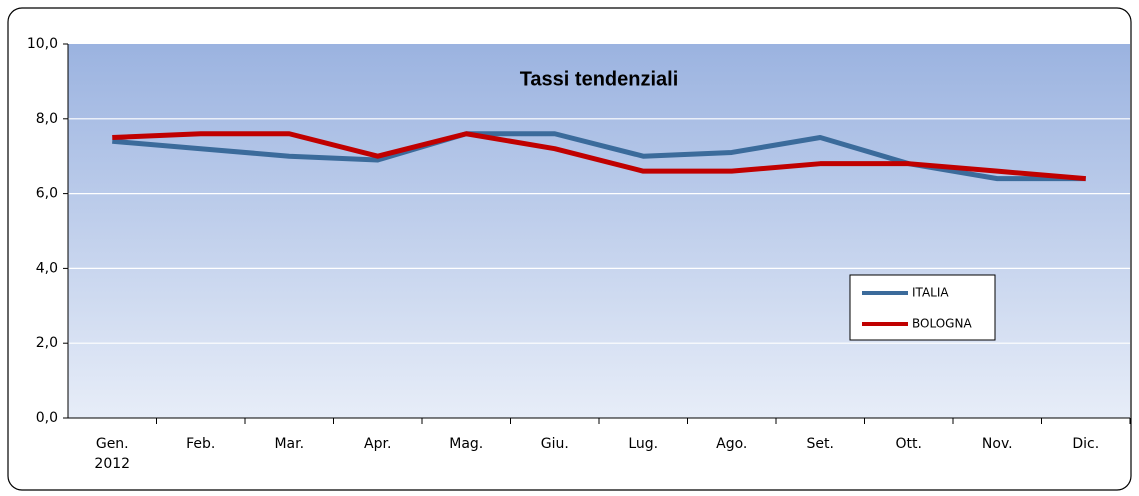 Image resolution: width=1139 pixels, height=496 pixels. I want to click on series-line, so click(599, 156).